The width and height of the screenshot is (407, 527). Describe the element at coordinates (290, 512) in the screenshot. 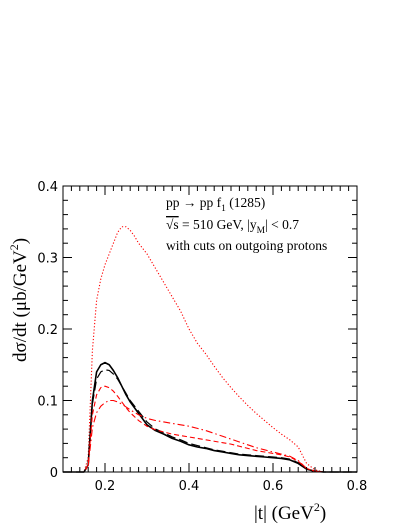

I see `x-axis-title: |t| (GeV2)` at that location.